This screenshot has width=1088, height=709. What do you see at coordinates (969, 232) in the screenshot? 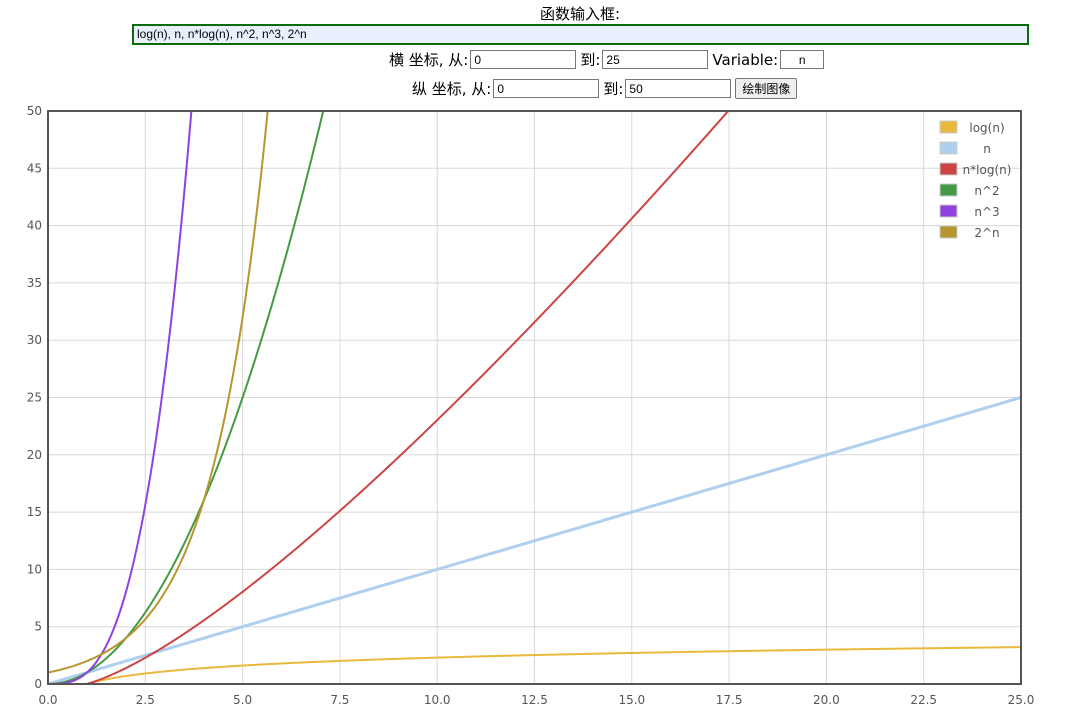
I see `legend-item: 2^n` at bounding box center [969, 232].